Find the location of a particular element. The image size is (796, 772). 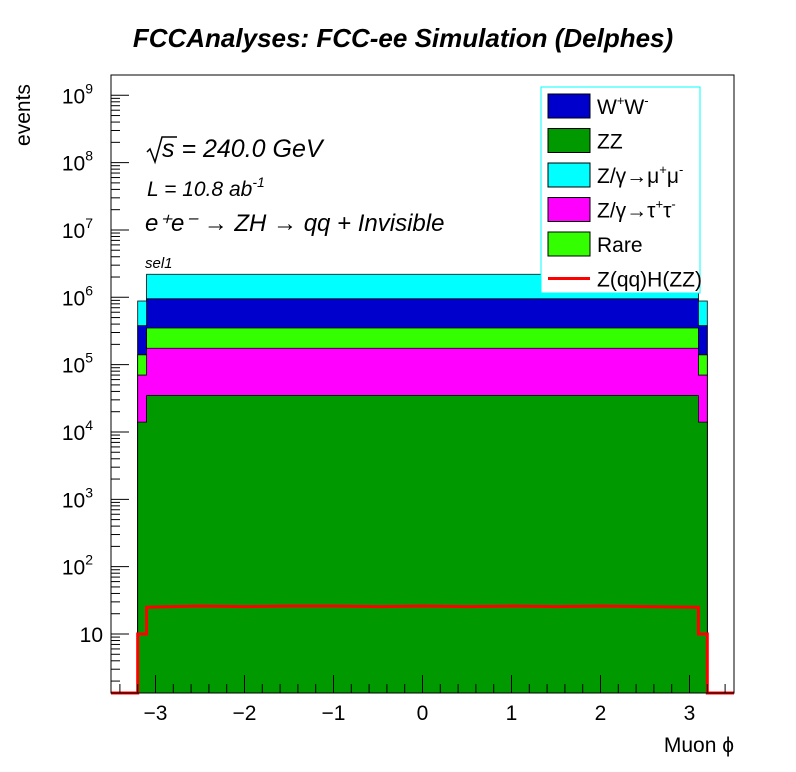

legend: W+W- ZZ Z/γ→μ+μ- Z/γ→τ+τ- Rare Z(qq)H(ZZ) is located at coordinates (621, 190).